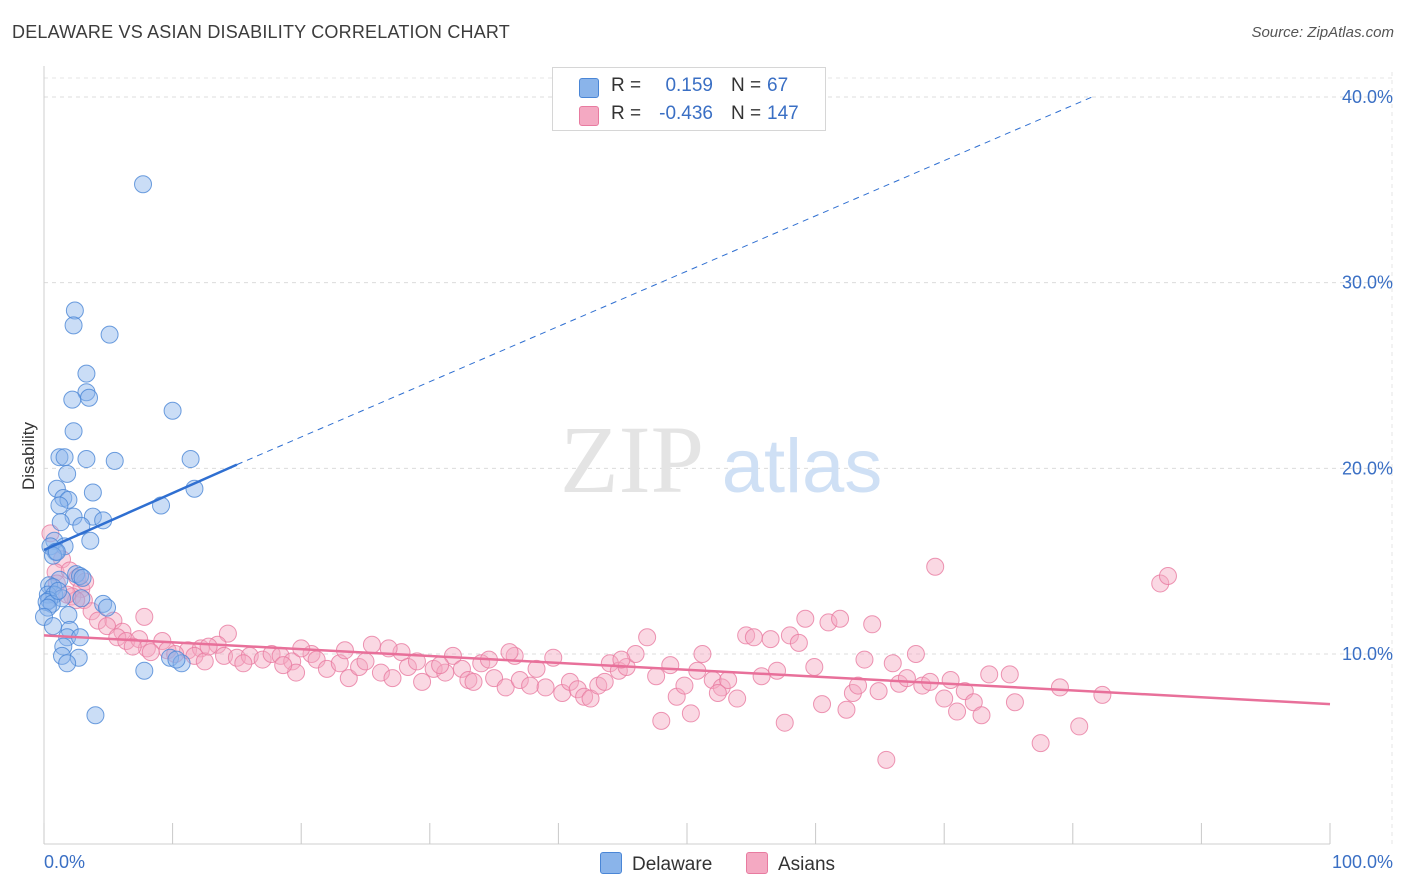  I want to click on legend-r-label: R =, so click(626, 113).